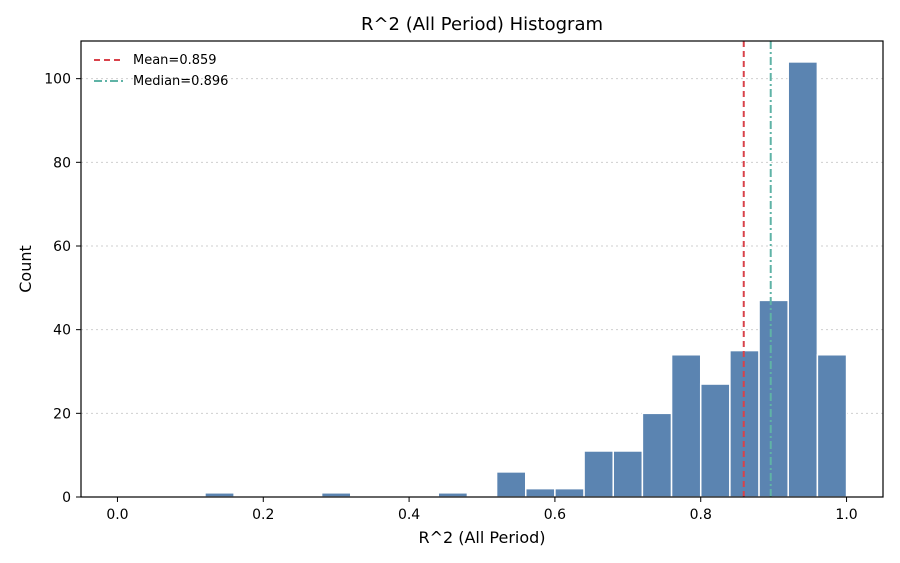  Describe the element at coordinates (409, 515) in the screenshot. I see `x-tick-label: 0.4` at that location.